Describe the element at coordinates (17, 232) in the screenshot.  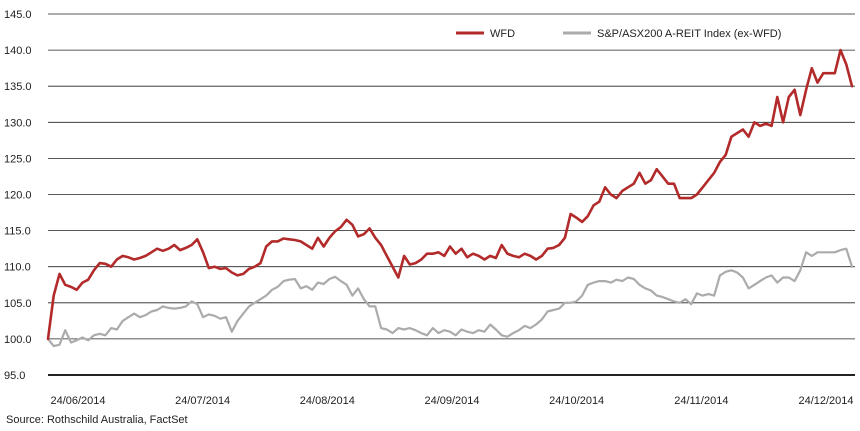
I see `y-tick-label: 115.0` at that location.